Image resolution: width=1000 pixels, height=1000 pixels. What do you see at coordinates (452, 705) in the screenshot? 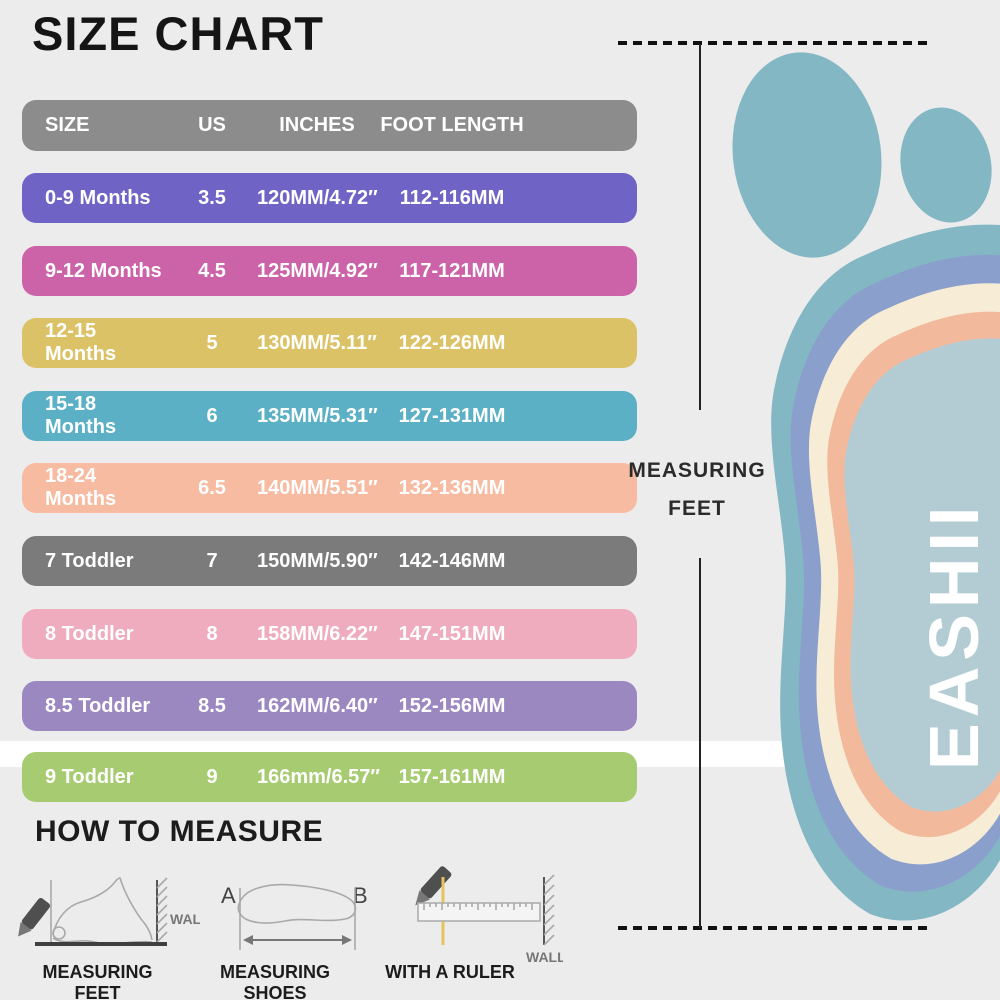
I see `foot-length-cell: 152-156MM` at bounding box center [452, 705].